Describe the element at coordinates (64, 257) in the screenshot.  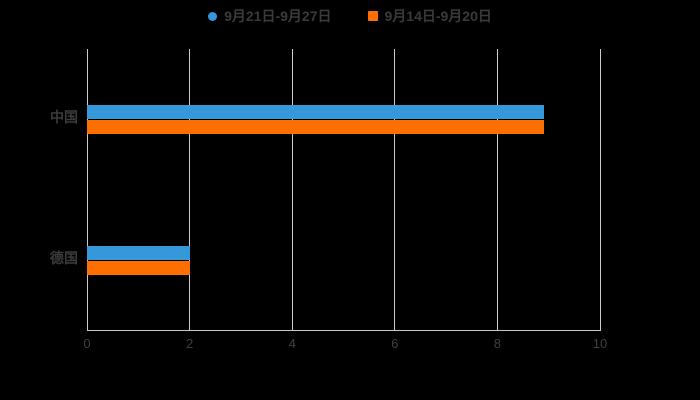
I see `y-category-label: 德国` at that location.